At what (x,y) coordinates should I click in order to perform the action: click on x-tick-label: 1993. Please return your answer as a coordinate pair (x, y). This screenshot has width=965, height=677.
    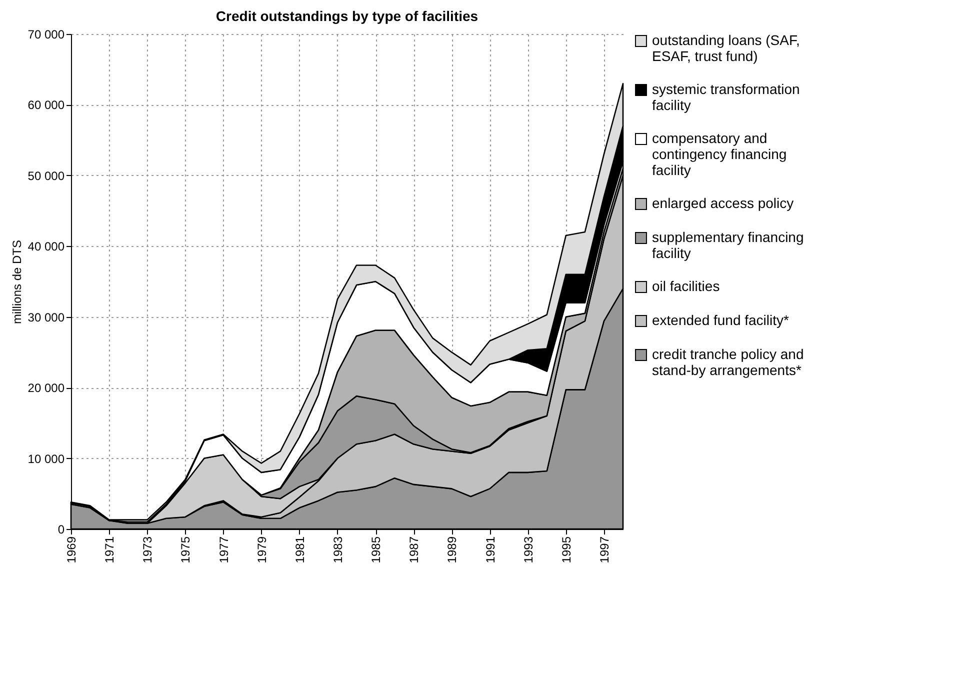
    Looking at the image, I should click on (528, 550).